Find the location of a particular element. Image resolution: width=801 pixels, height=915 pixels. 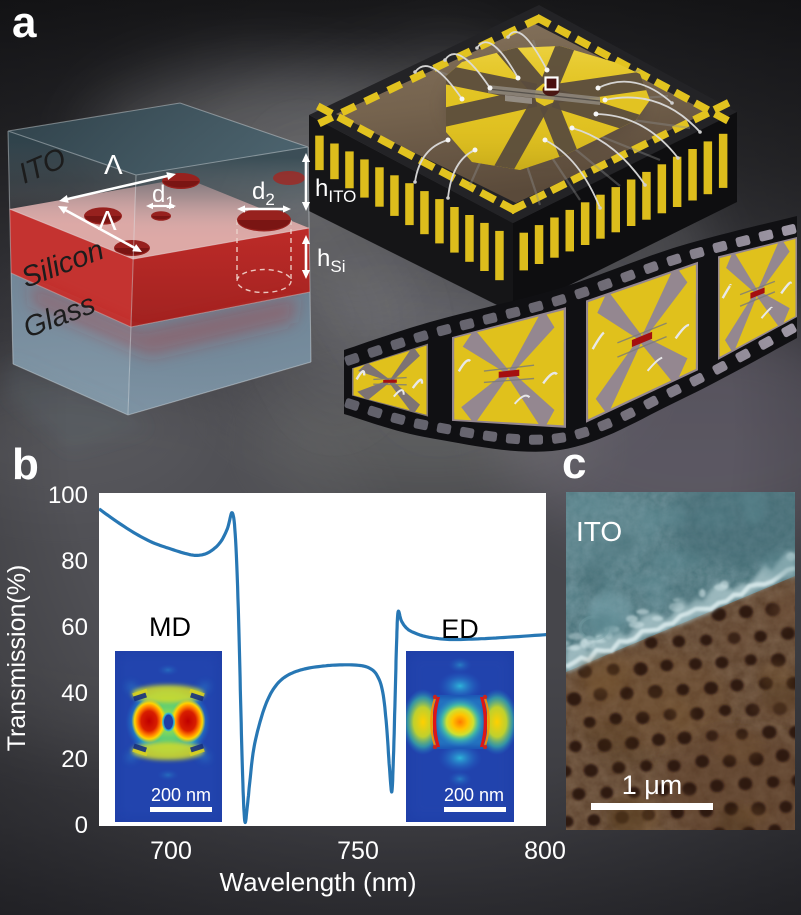

svg-text: 750 is located at coordinates (358, 851).